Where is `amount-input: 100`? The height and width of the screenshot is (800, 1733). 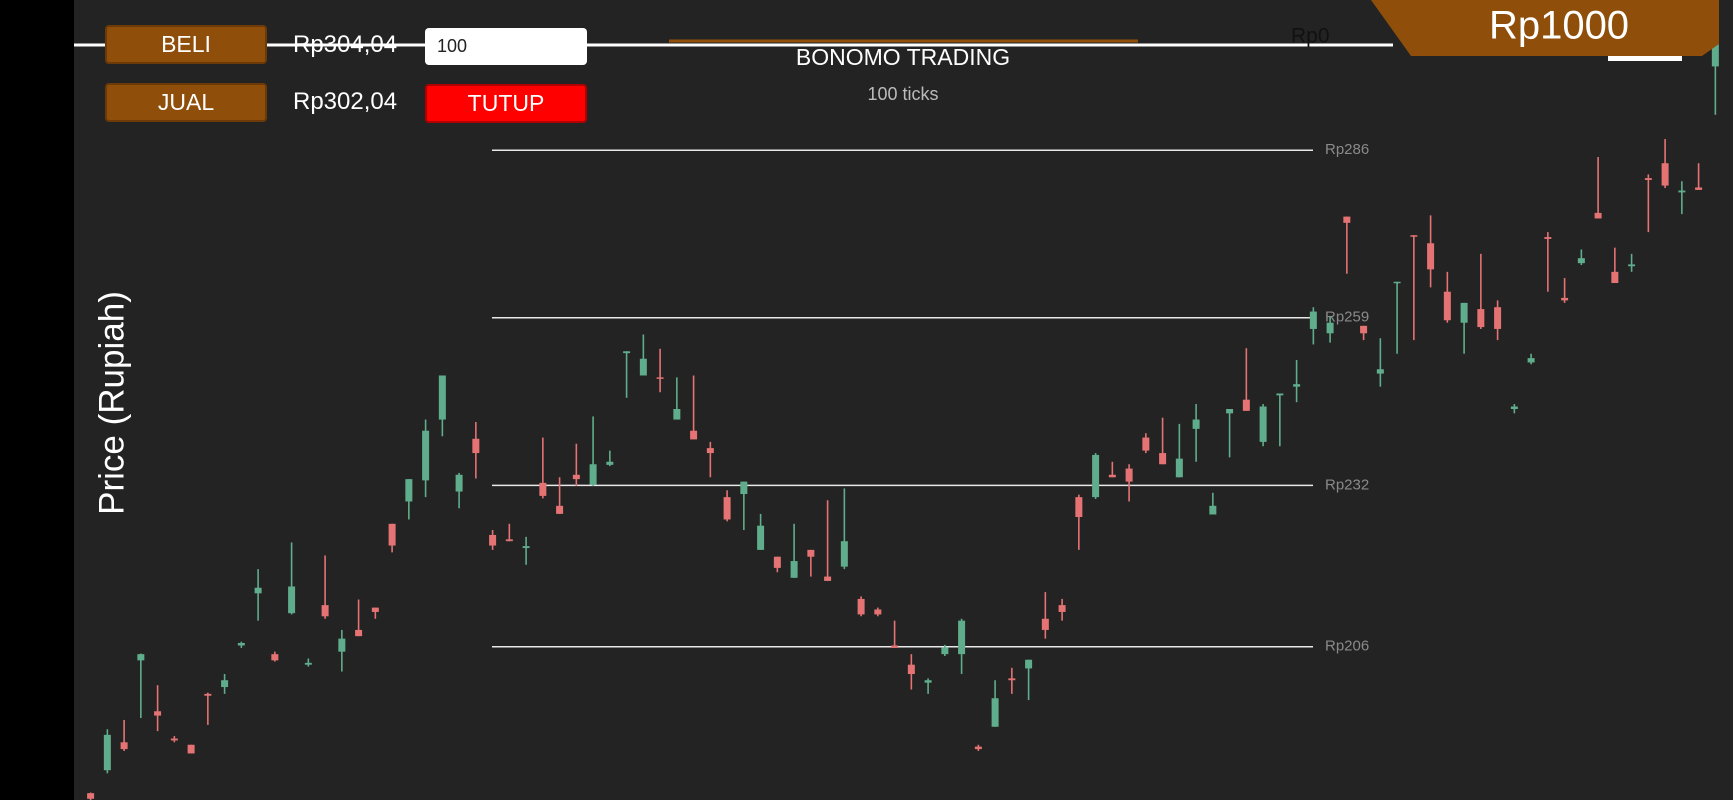 amount-input: 100 is located at coordinates (506, 46).